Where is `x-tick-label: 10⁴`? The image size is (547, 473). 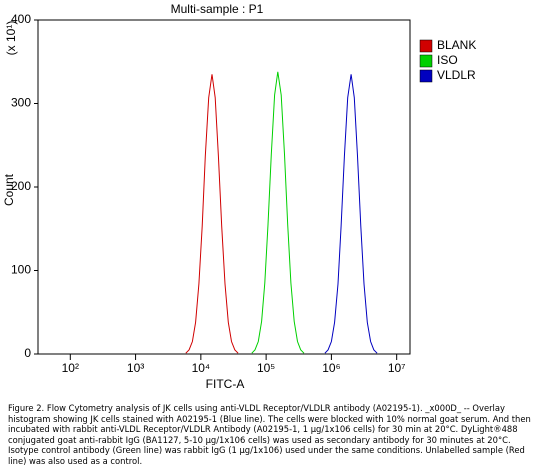
x-tick-label: 10⁴ is located at coordinates (201, 368).